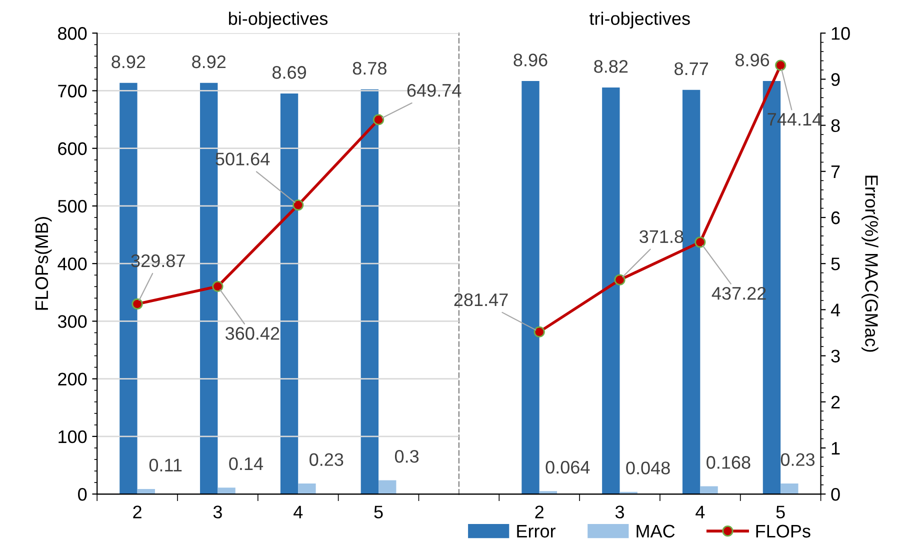 This screenshot has height=552, width=899. What do you see at coordinates (289, 72) in the screenshot?
I see `data-label: 8.69` at bounding box center [289, 72].